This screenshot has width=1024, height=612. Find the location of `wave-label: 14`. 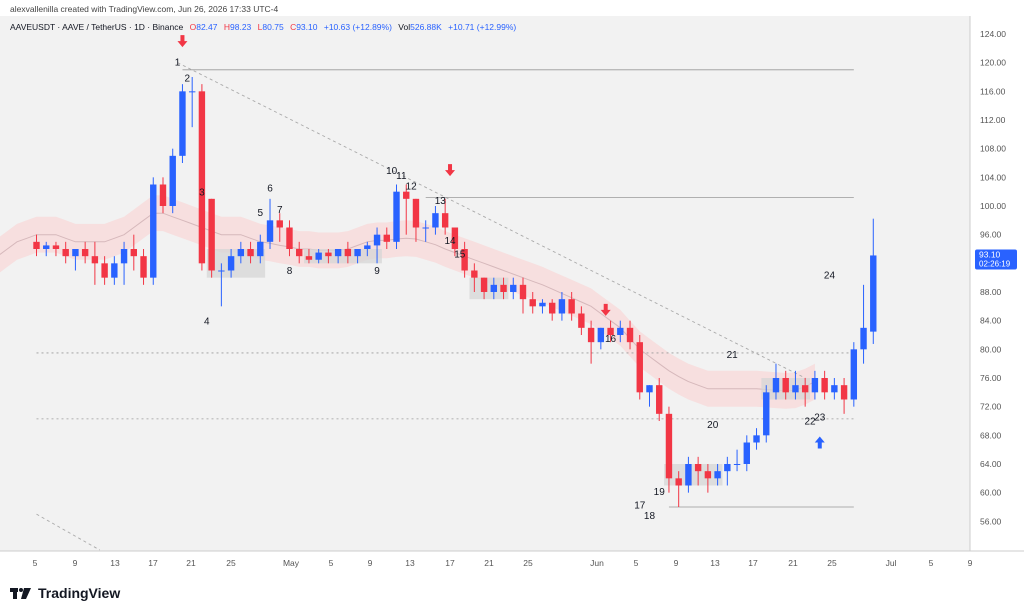

wave-label: 14 is located at coordinates (450, 241).